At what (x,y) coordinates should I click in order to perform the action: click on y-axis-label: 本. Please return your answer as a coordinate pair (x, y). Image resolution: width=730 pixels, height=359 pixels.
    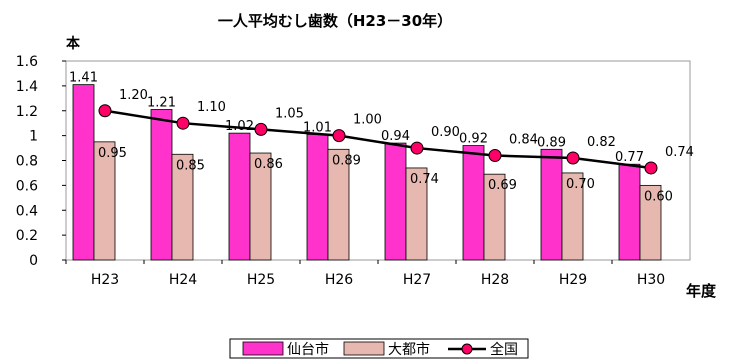
    Looking at the image, I should click on (73, 43).